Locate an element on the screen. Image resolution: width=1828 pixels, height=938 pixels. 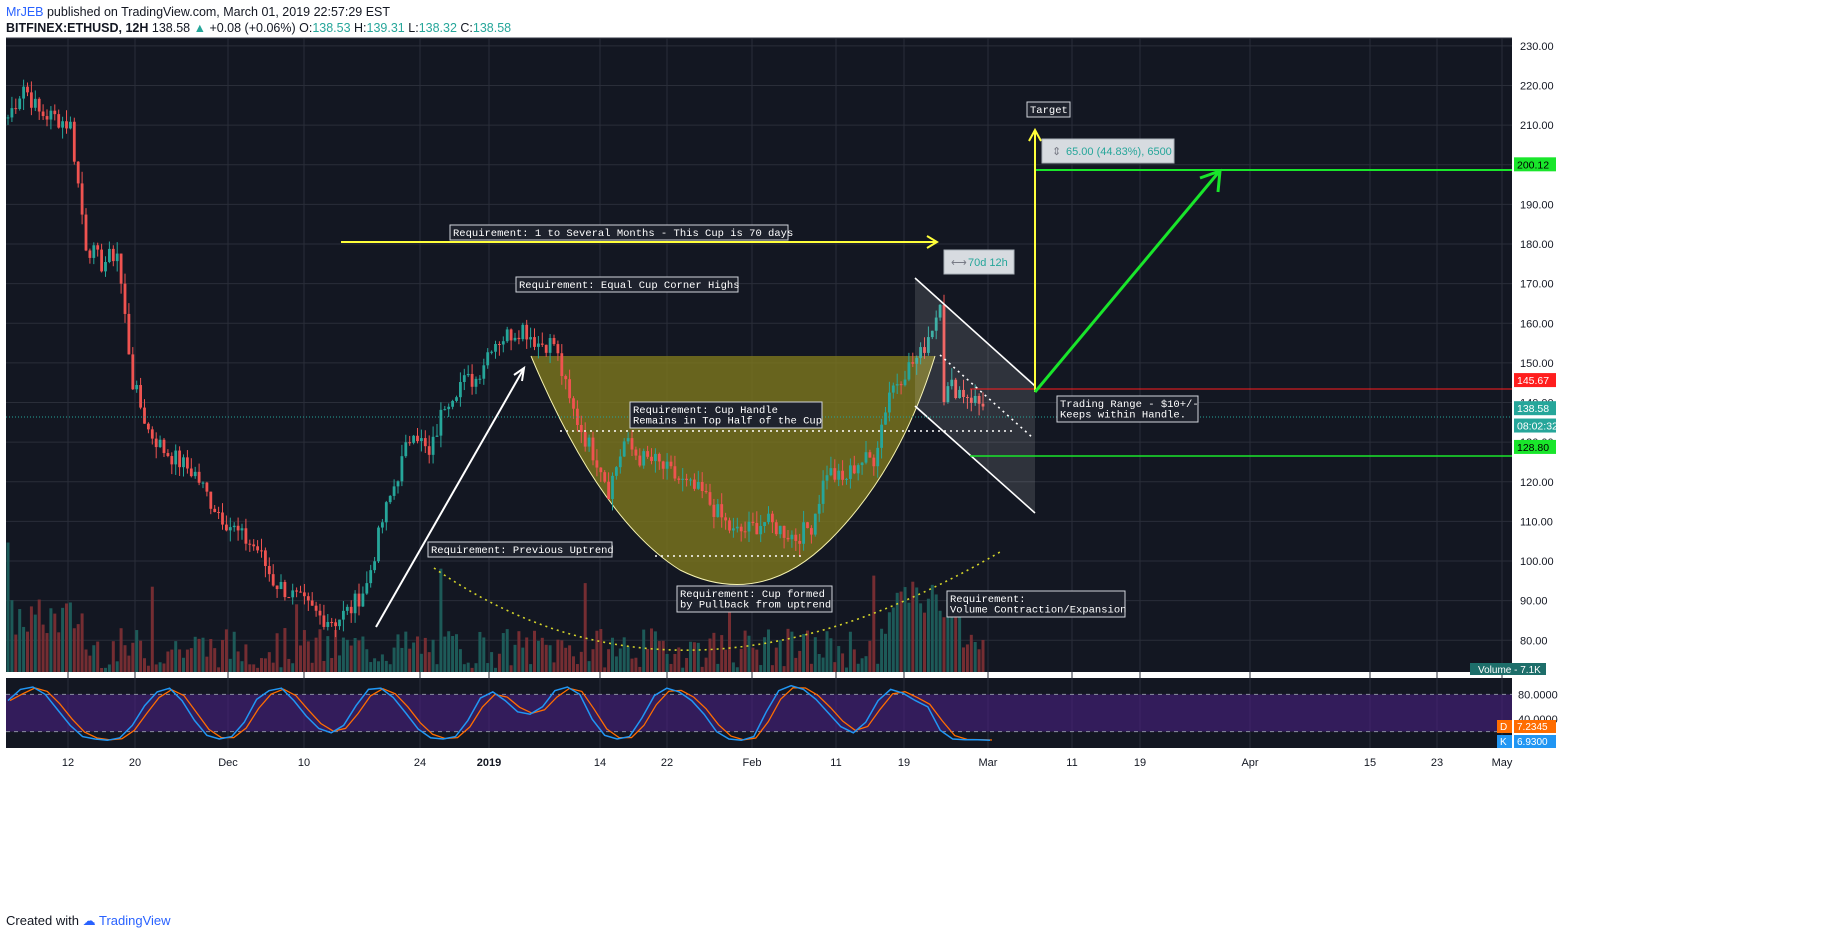
last-price: 138.58 is located at coordinates (171, 28).